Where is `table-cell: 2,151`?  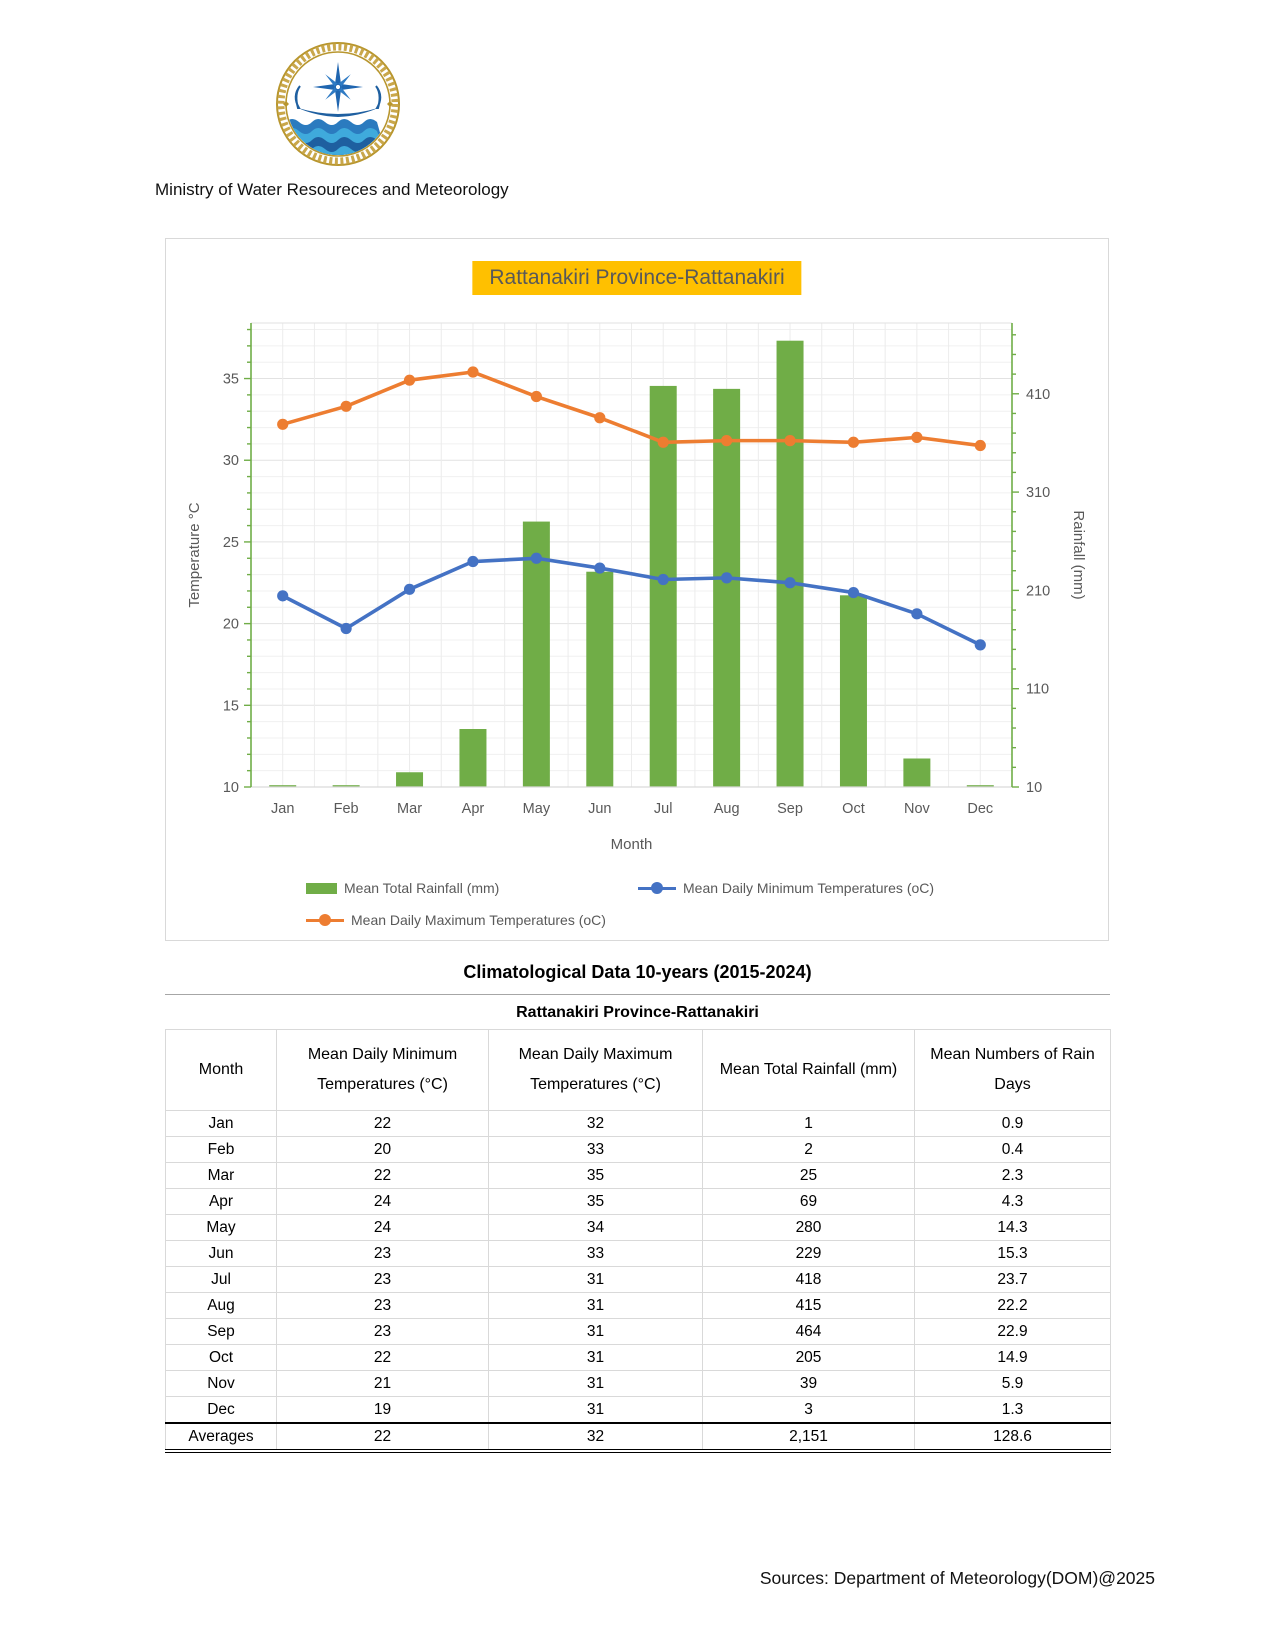
table-cell: 2,151 is located at coordinates (808, 1437).